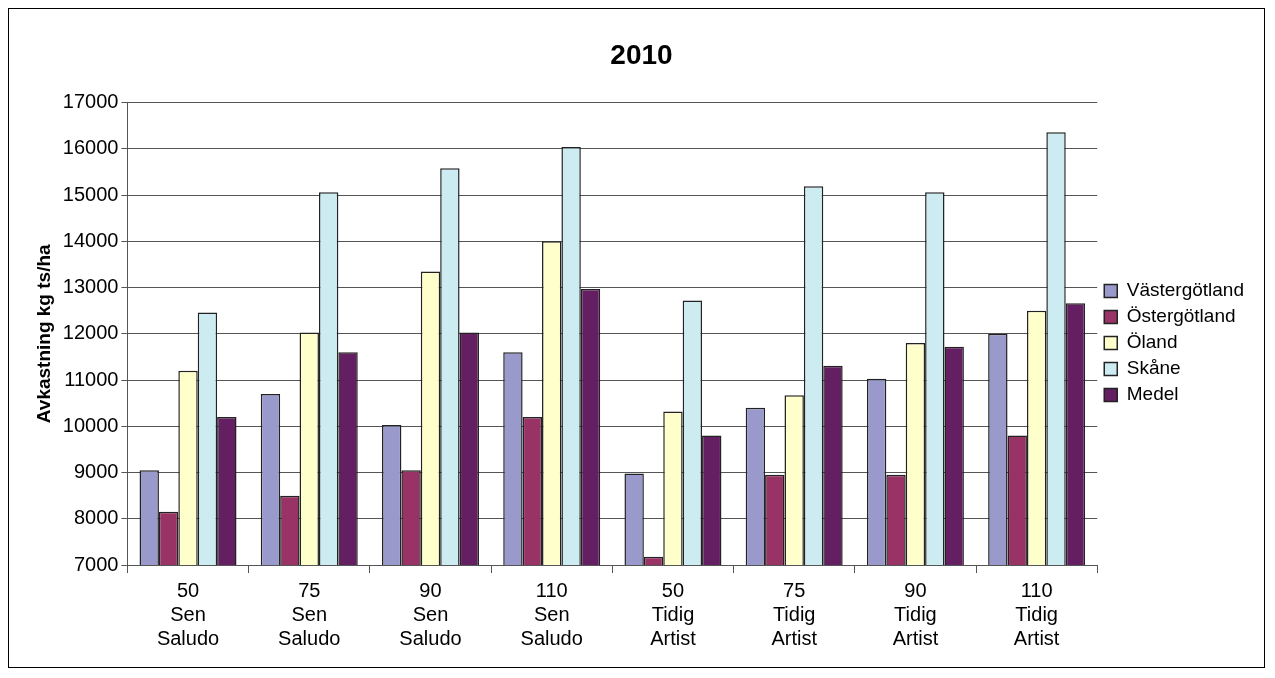 This screenshot has height=678, width=1275. I want to click on x-tick-label: 110 Sen Saludo, so click(551, 613).